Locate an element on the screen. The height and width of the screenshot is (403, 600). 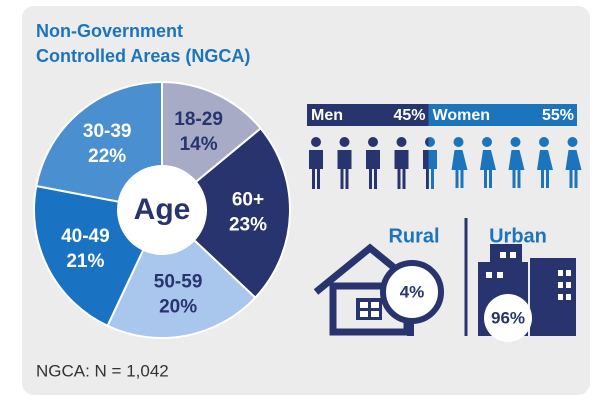
gender-name: Women is located at coordinates (461, 115).